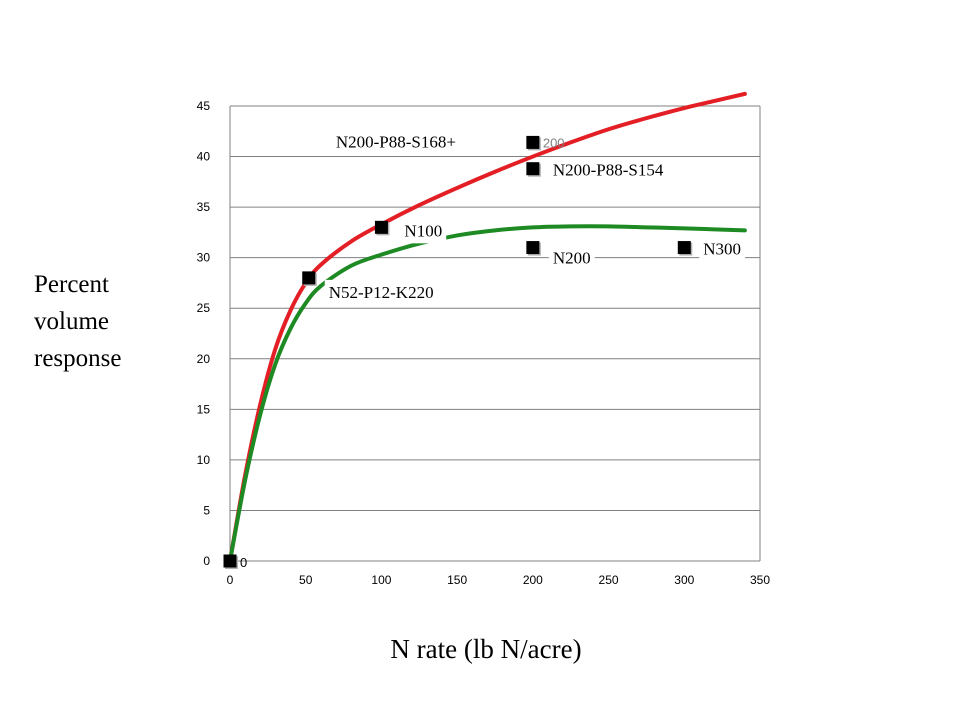  What do you see at coordinates (204, 409) in the screenshot?
I see `y-tick-label: 15` at bounding box center [204, 409].